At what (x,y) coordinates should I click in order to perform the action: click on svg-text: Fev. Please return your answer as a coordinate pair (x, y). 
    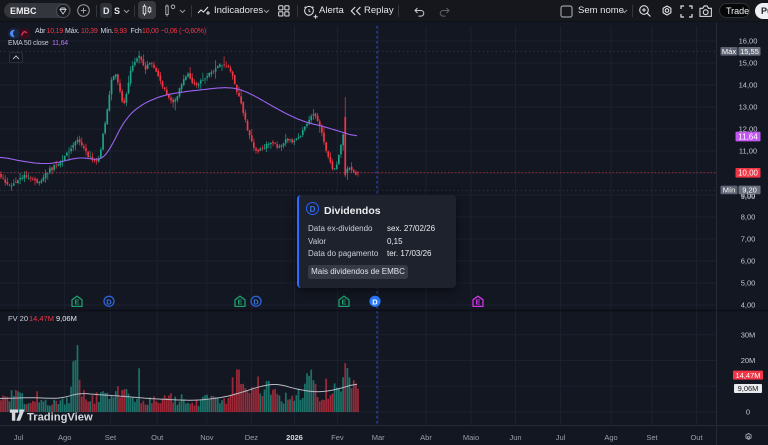
    Looking at the image, I should click on (337, 437).